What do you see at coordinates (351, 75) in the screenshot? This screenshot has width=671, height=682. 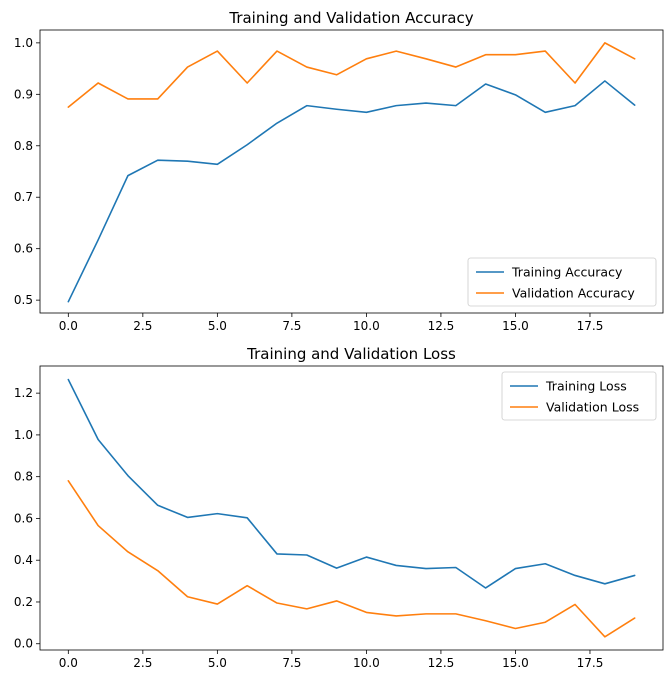 I see `series-line-validation-accuracy` at bounding box center [351, 75].